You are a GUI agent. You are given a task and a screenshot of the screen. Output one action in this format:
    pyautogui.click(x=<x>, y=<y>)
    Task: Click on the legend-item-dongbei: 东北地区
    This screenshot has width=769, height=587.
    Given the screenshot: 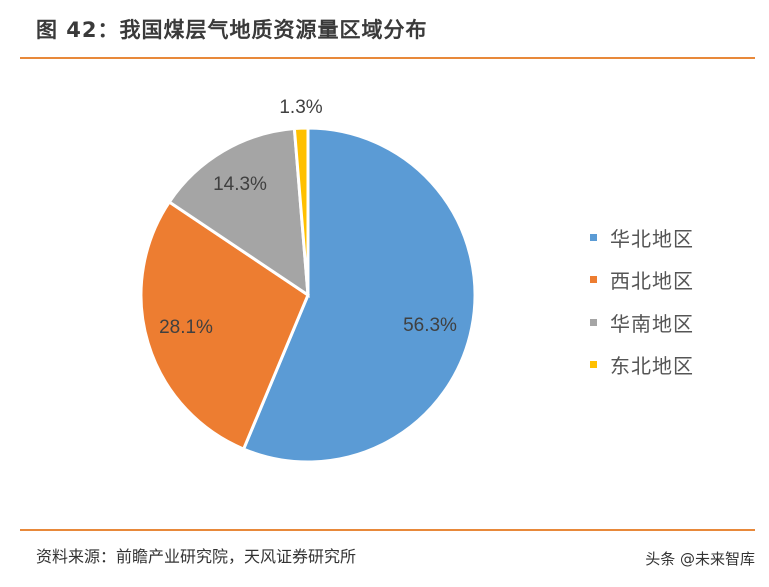 What is the action you would take?
    pyautogui.click(x=642, y=365)
    